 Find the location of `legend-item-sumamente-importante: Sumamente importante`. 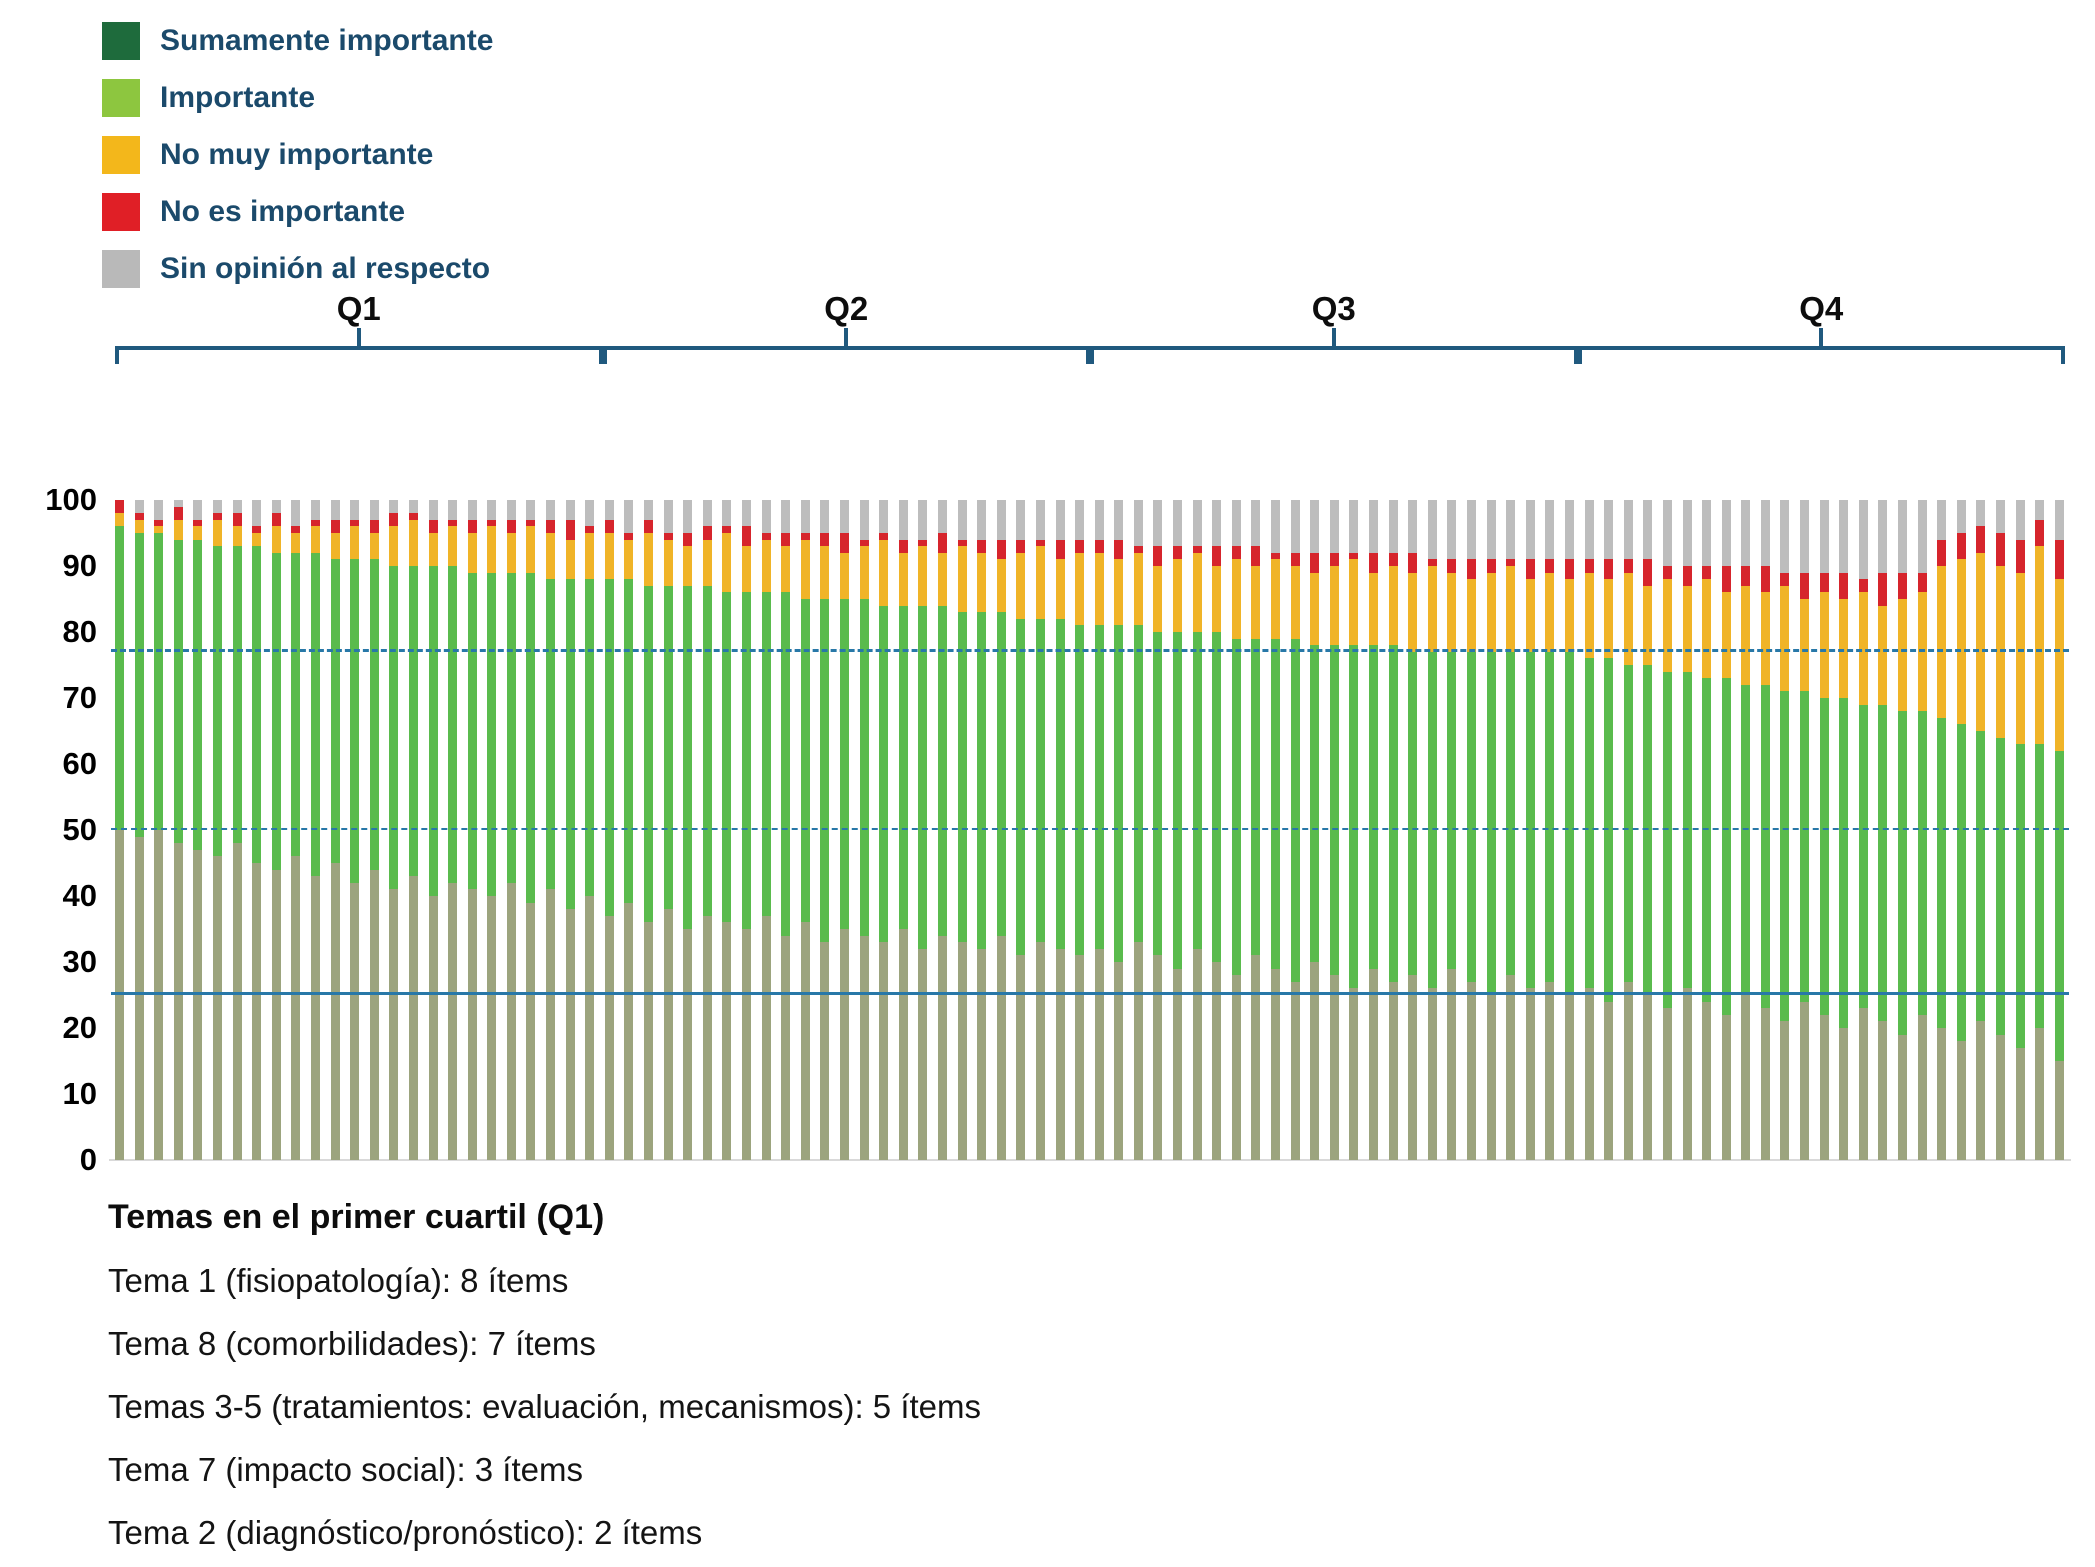

legend-item-sumamente-importante: Sumamente importante is located at coordinates (297, 41).